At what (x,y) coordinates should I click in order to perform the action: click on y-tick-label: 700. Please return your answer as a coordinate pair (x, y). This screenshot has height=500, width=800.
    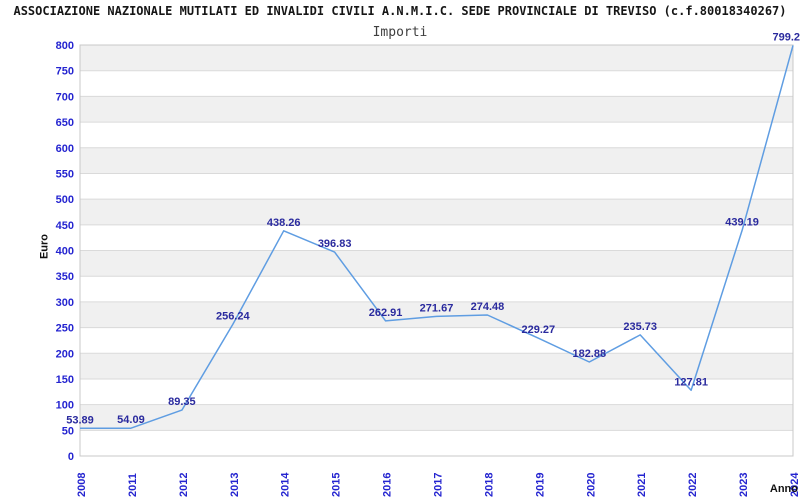
    Looking at the image, I should click on (65, 97).